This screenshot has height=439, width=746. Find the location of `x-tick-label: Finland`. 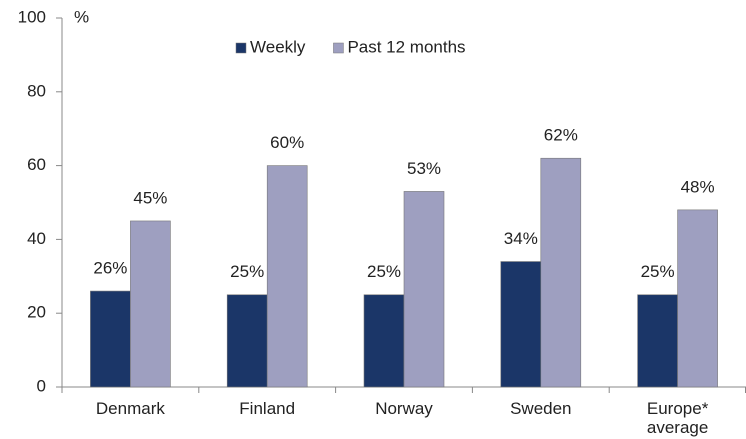

x-tick-label: Finland is located at coordinates (267, 408).